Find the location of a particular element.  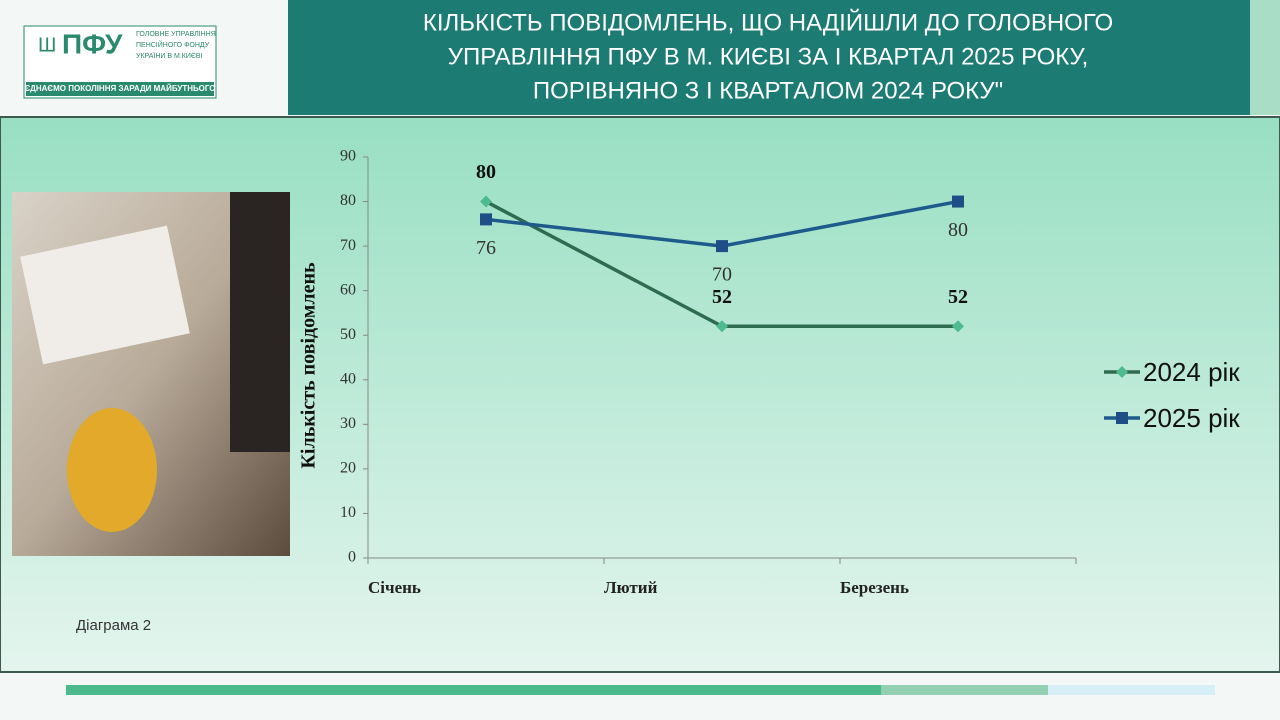

photo-suit is located at coordinates (260, 322).